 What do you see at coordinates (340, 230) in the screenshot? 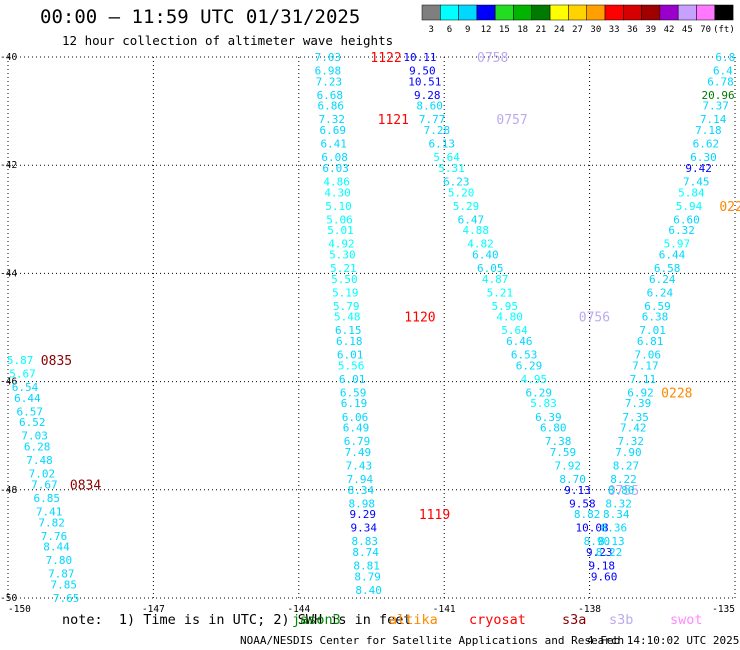
I see `swh-value-label: 5.01` at bounding box center [340, 230].